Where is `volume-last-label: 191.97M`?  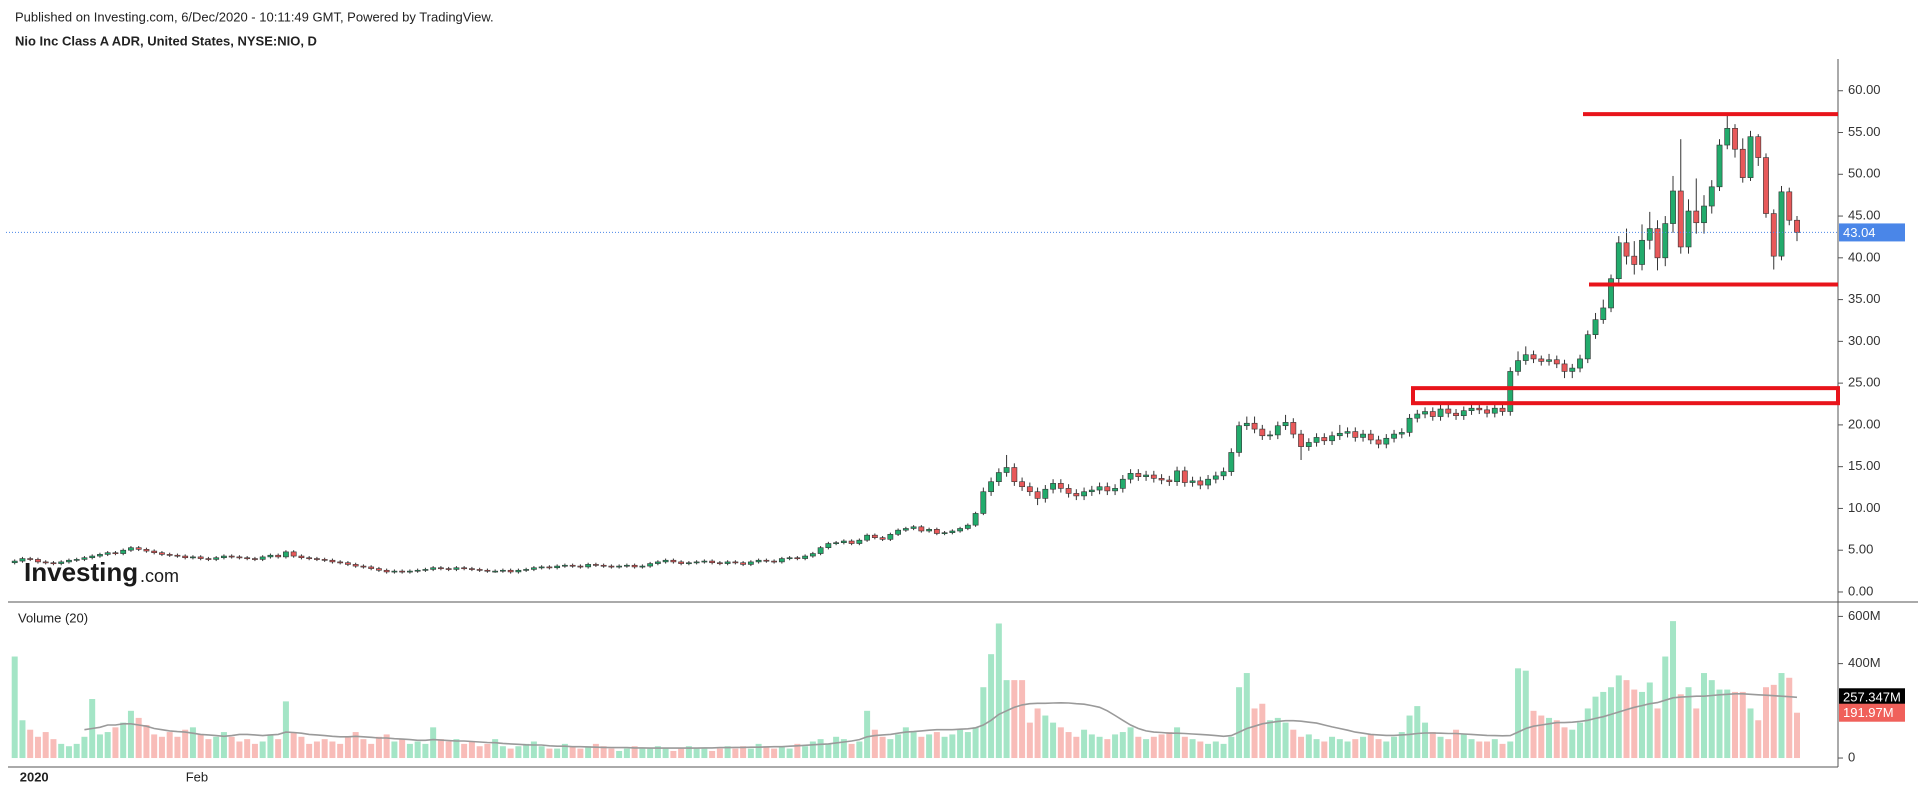
volume-last-label: 191.97M is located at coordinates (1868, 712).